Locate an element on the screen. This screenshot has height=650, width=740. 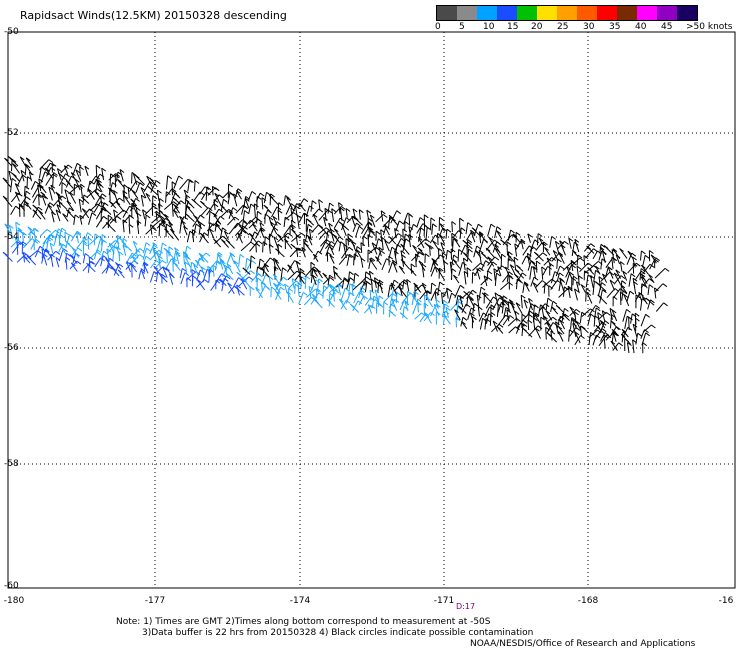
lat-label: -50 is located at coordinates (11, 32).